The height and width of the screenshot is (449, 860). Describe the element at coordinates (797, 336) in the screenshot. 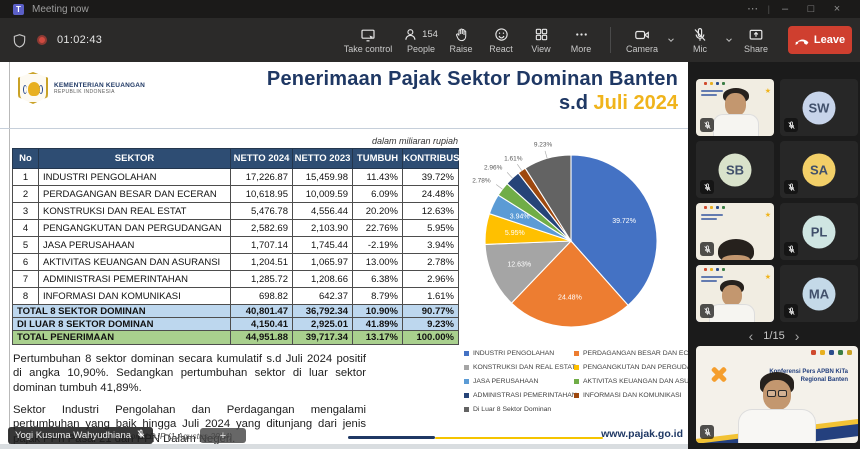

I see `pagination-next-icon: ›` at that location.